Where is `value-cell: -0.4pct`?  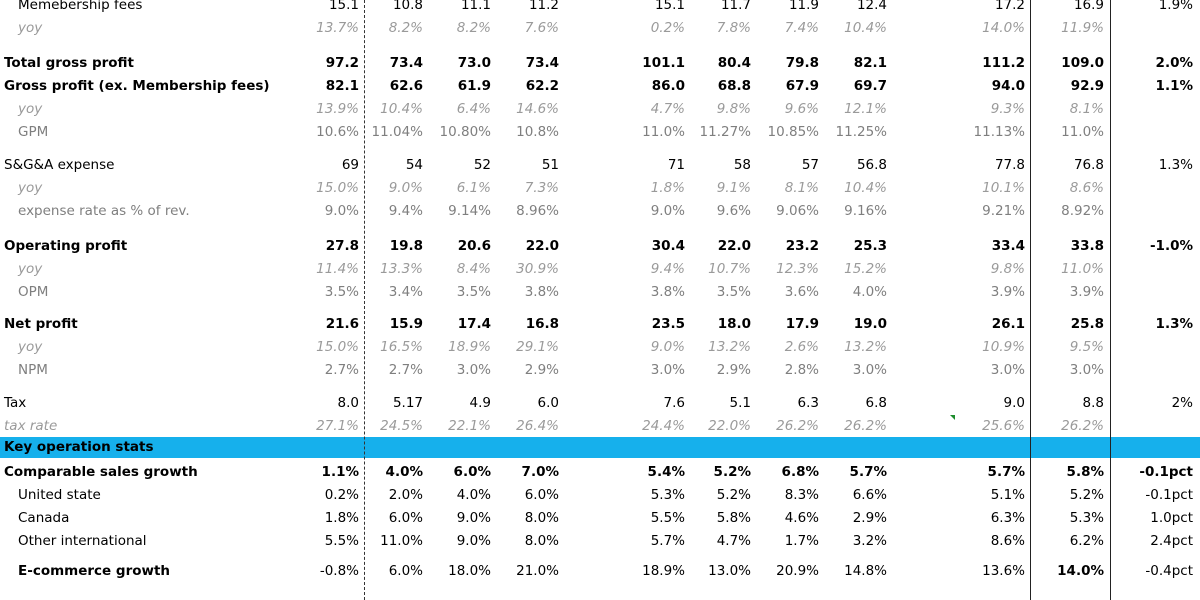
value-cell: -0.4pct is located at coordinates (1169, 571).